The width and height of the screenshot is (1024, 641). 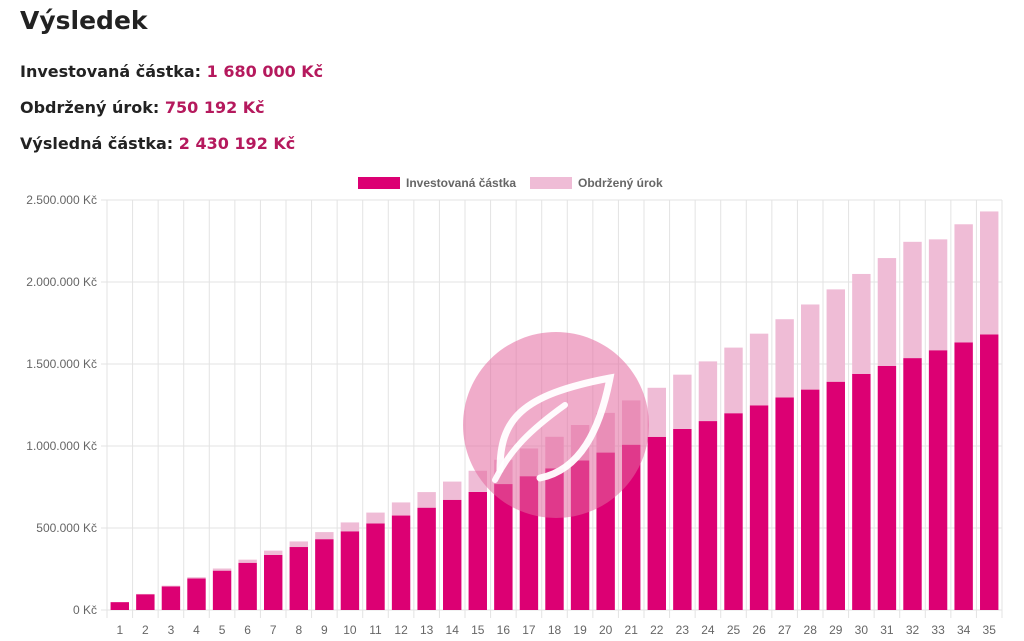 I want to click on x-tick-label: 13, so click(x=427, y=630).